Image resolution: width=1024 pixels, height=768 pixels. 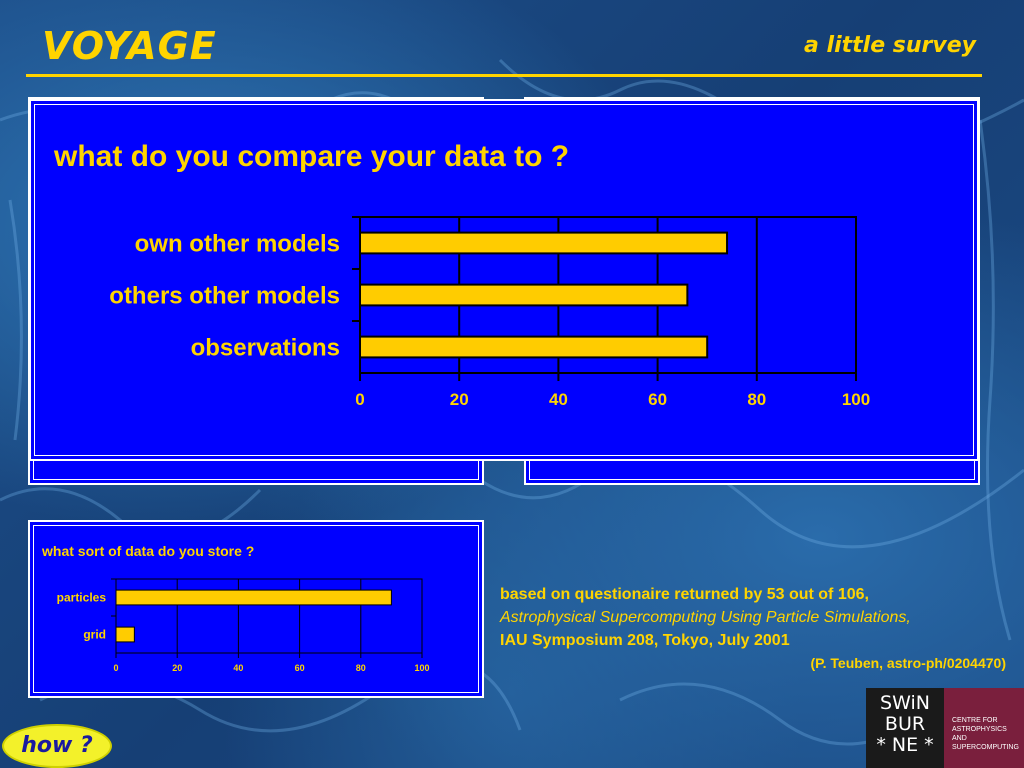 What do you see at coordinates (312, 156) in the screenshot?
I see `main-chart-title: what do you compare your data to ?` at bounding box center [312, 156].